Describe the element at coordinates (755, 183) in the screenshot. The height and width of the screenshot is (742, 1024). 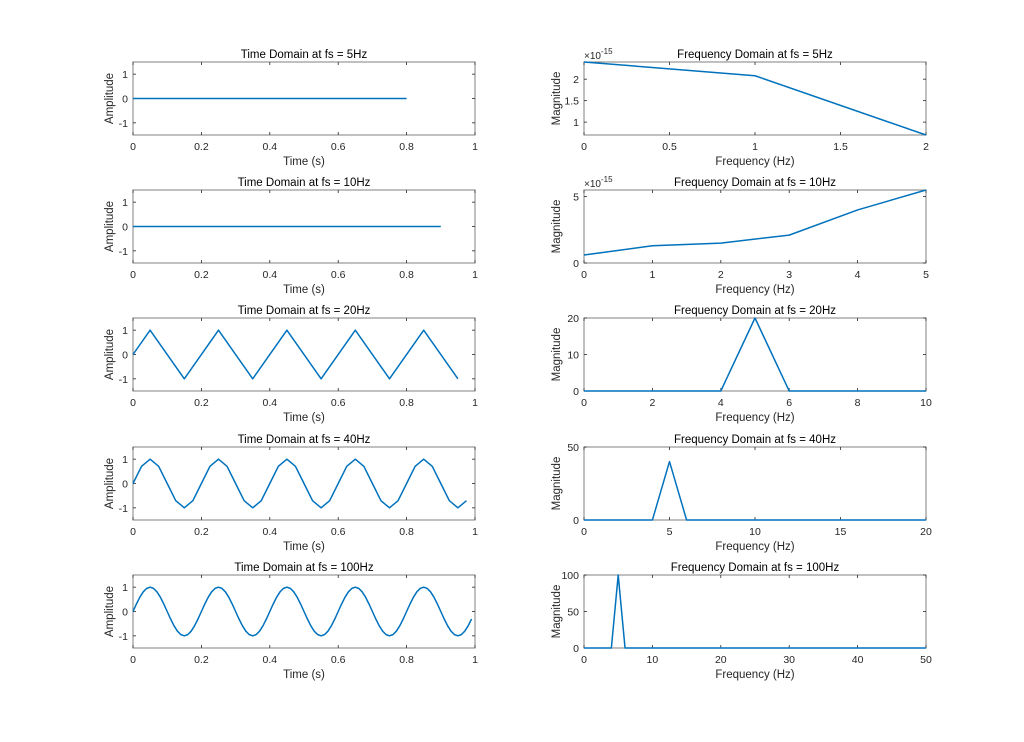
I see `subplot-title: Frequency Domain at fs = 10Hz` at that location.